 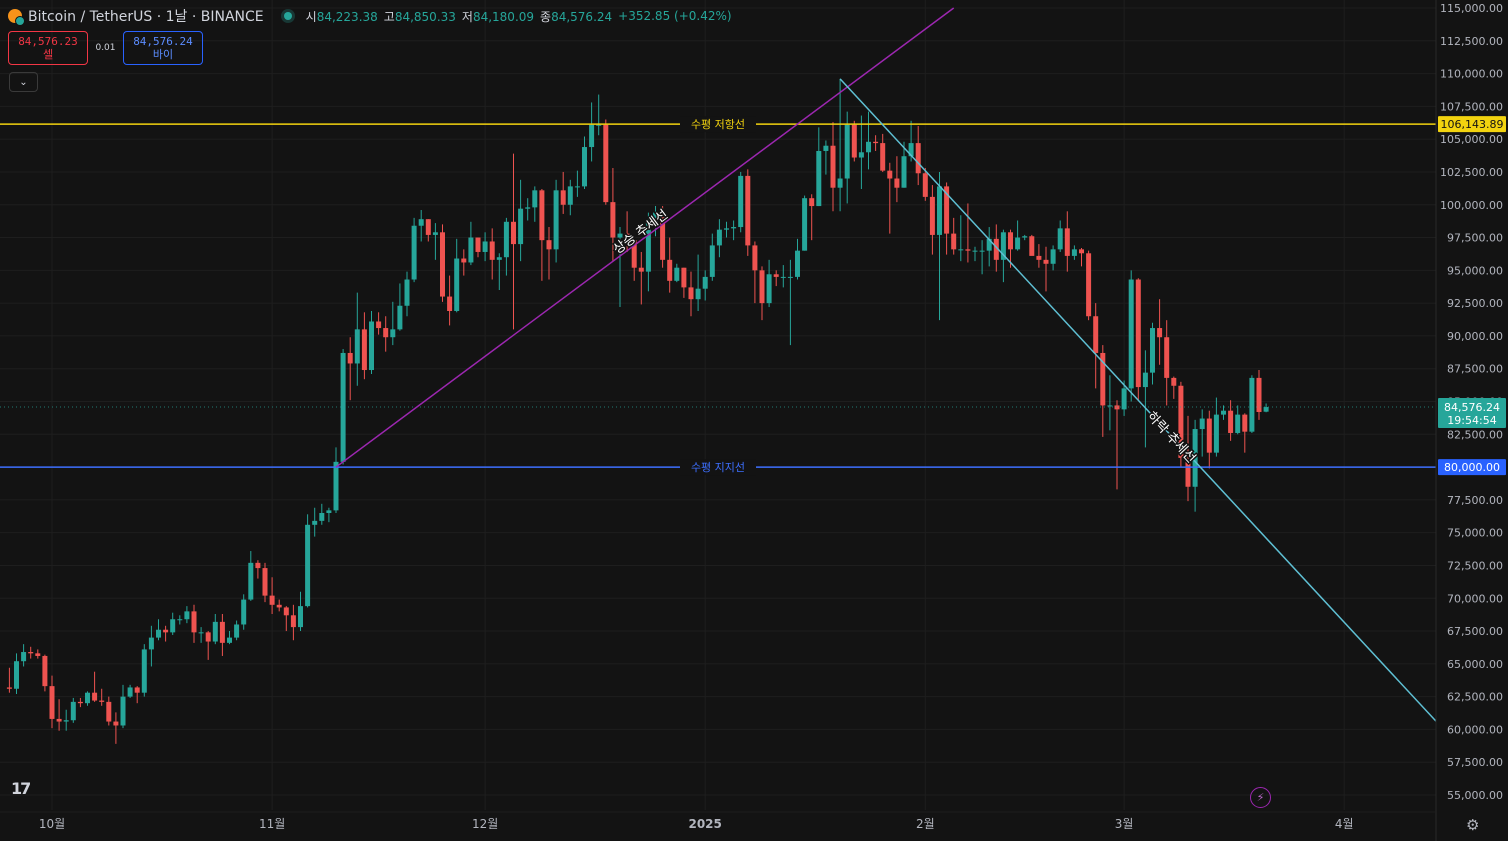 What do you see at coordinates (1124, 824) in the screenshot?
I see `time-tick-label: 3월` at bounding box center [1124, 824].